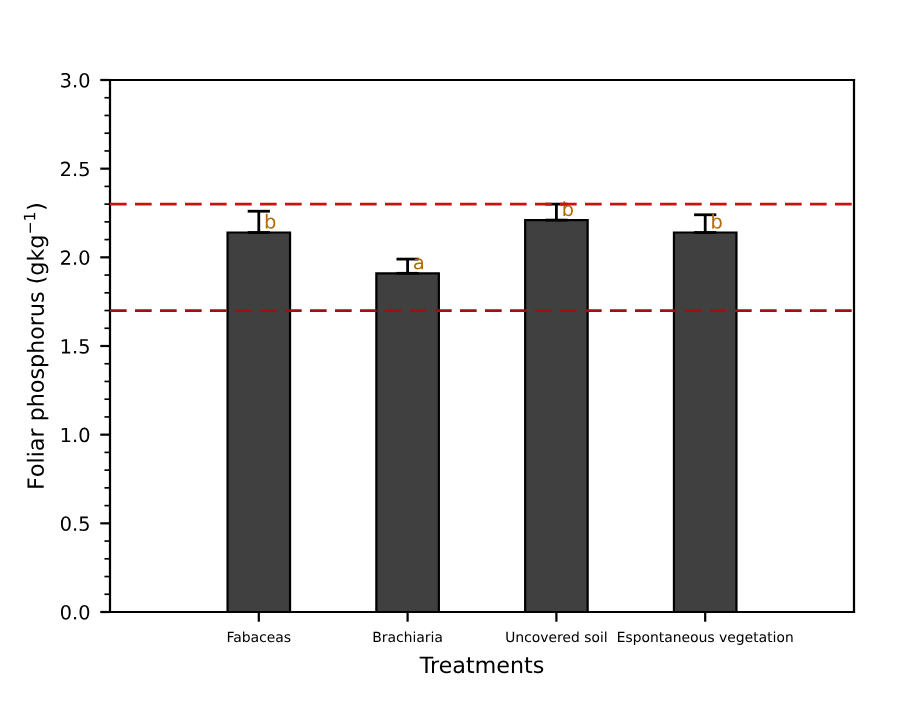  Describe the element at coordinates (75, 80) in the screenshot. I see `y-tick-label: 3.0` at that location.